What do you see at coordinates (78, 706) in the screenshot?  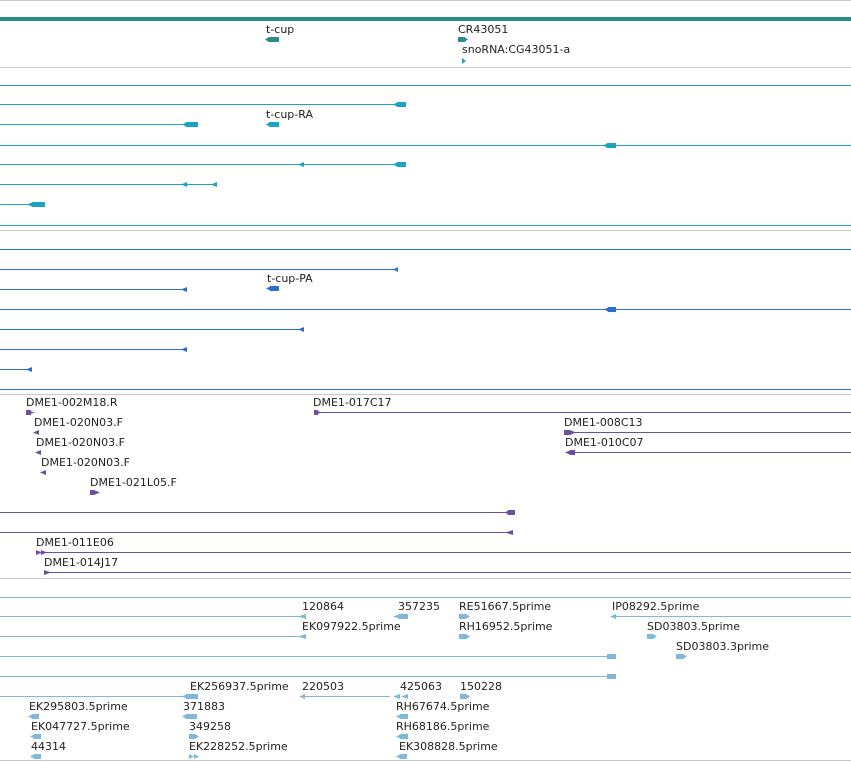 I see `est-label: EK295803.5prime` at bounding box center [78, 706].